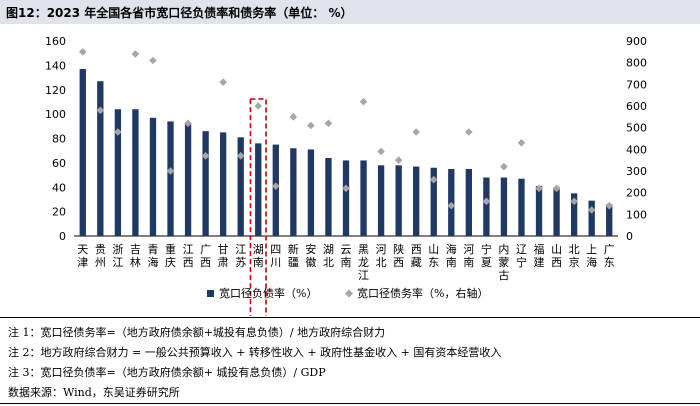 This screenshot has width=700, height=406. Describe the element at coordinates (135, 256) in the screenshot. I see `x-tick-label: 吉林` at that location.